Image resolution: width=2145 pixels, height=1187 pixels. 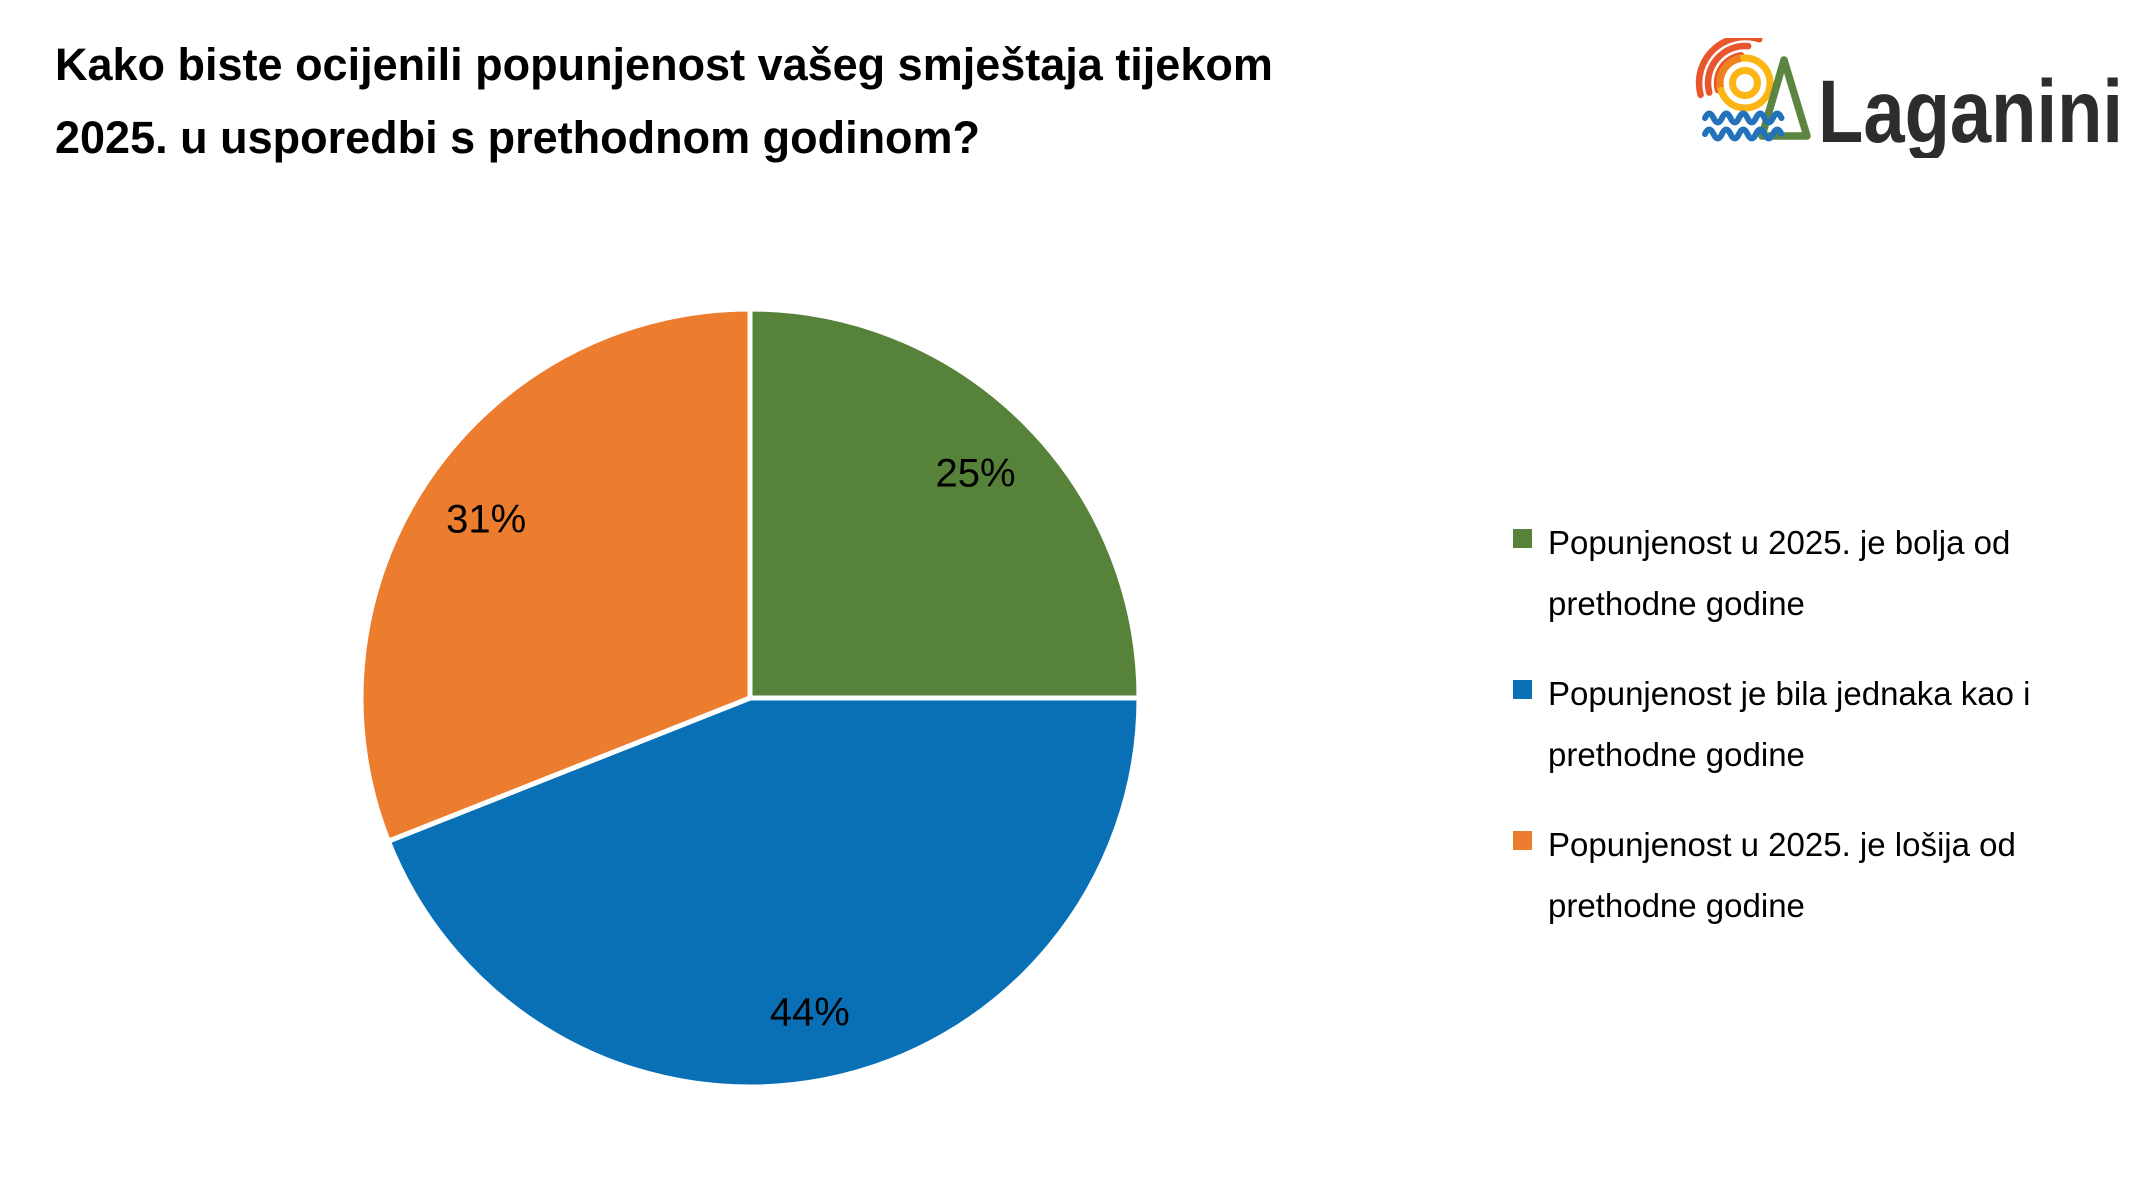 What do you see at coordinates (1745, 83) in the screenshot?
I see `sun-icon` at bounding box center [1745, 83].